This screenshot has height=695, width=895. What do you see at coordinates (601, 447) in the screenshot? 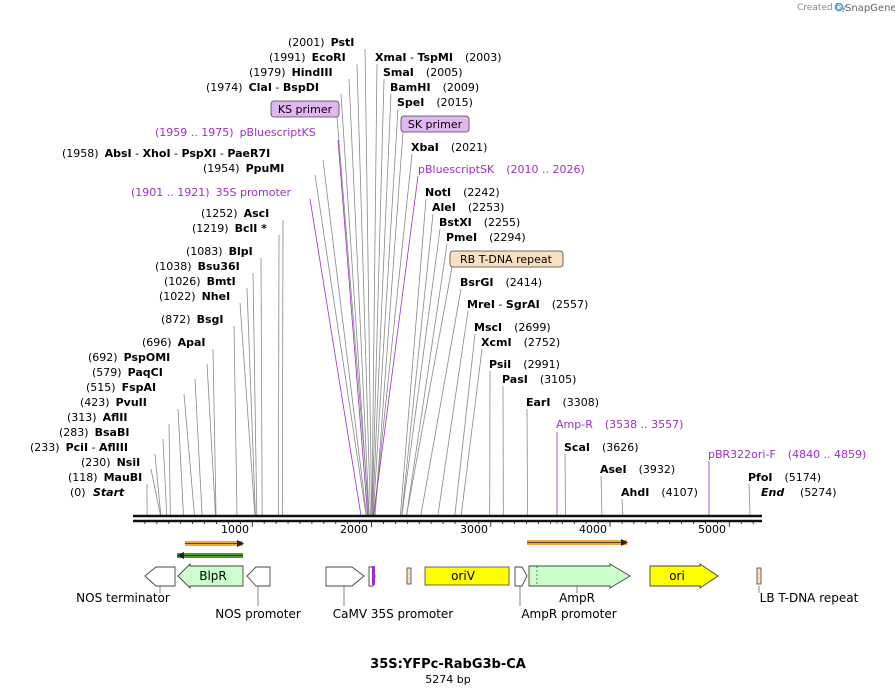
I see `site-label-scaI: ScaI (3626)` at bounding box center [601, 447].